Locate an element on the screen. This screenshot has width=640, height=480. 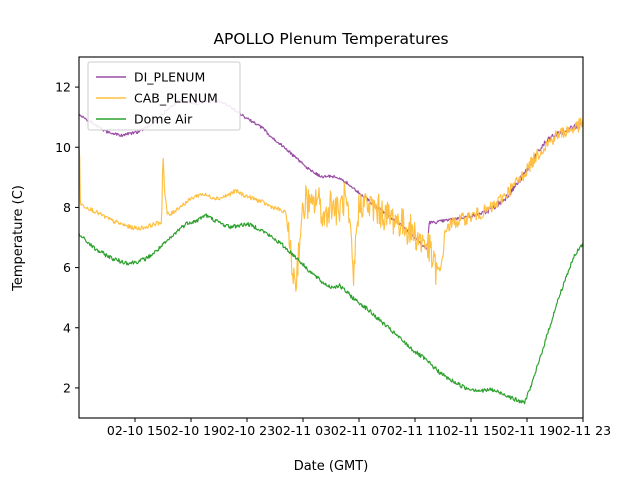
x-tick-label: 02-11 03 is located at coordinates (303, 430).